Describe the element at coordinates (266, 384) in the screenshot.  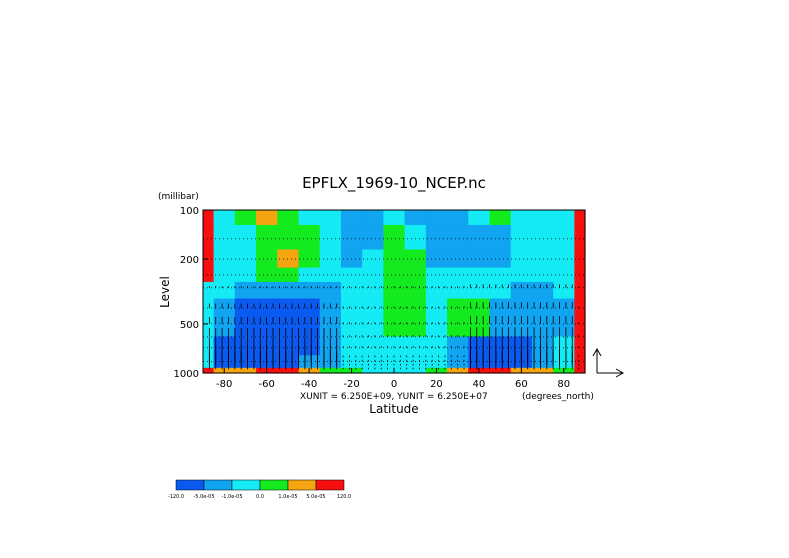
I see `x-tick-label: -60` at that location.